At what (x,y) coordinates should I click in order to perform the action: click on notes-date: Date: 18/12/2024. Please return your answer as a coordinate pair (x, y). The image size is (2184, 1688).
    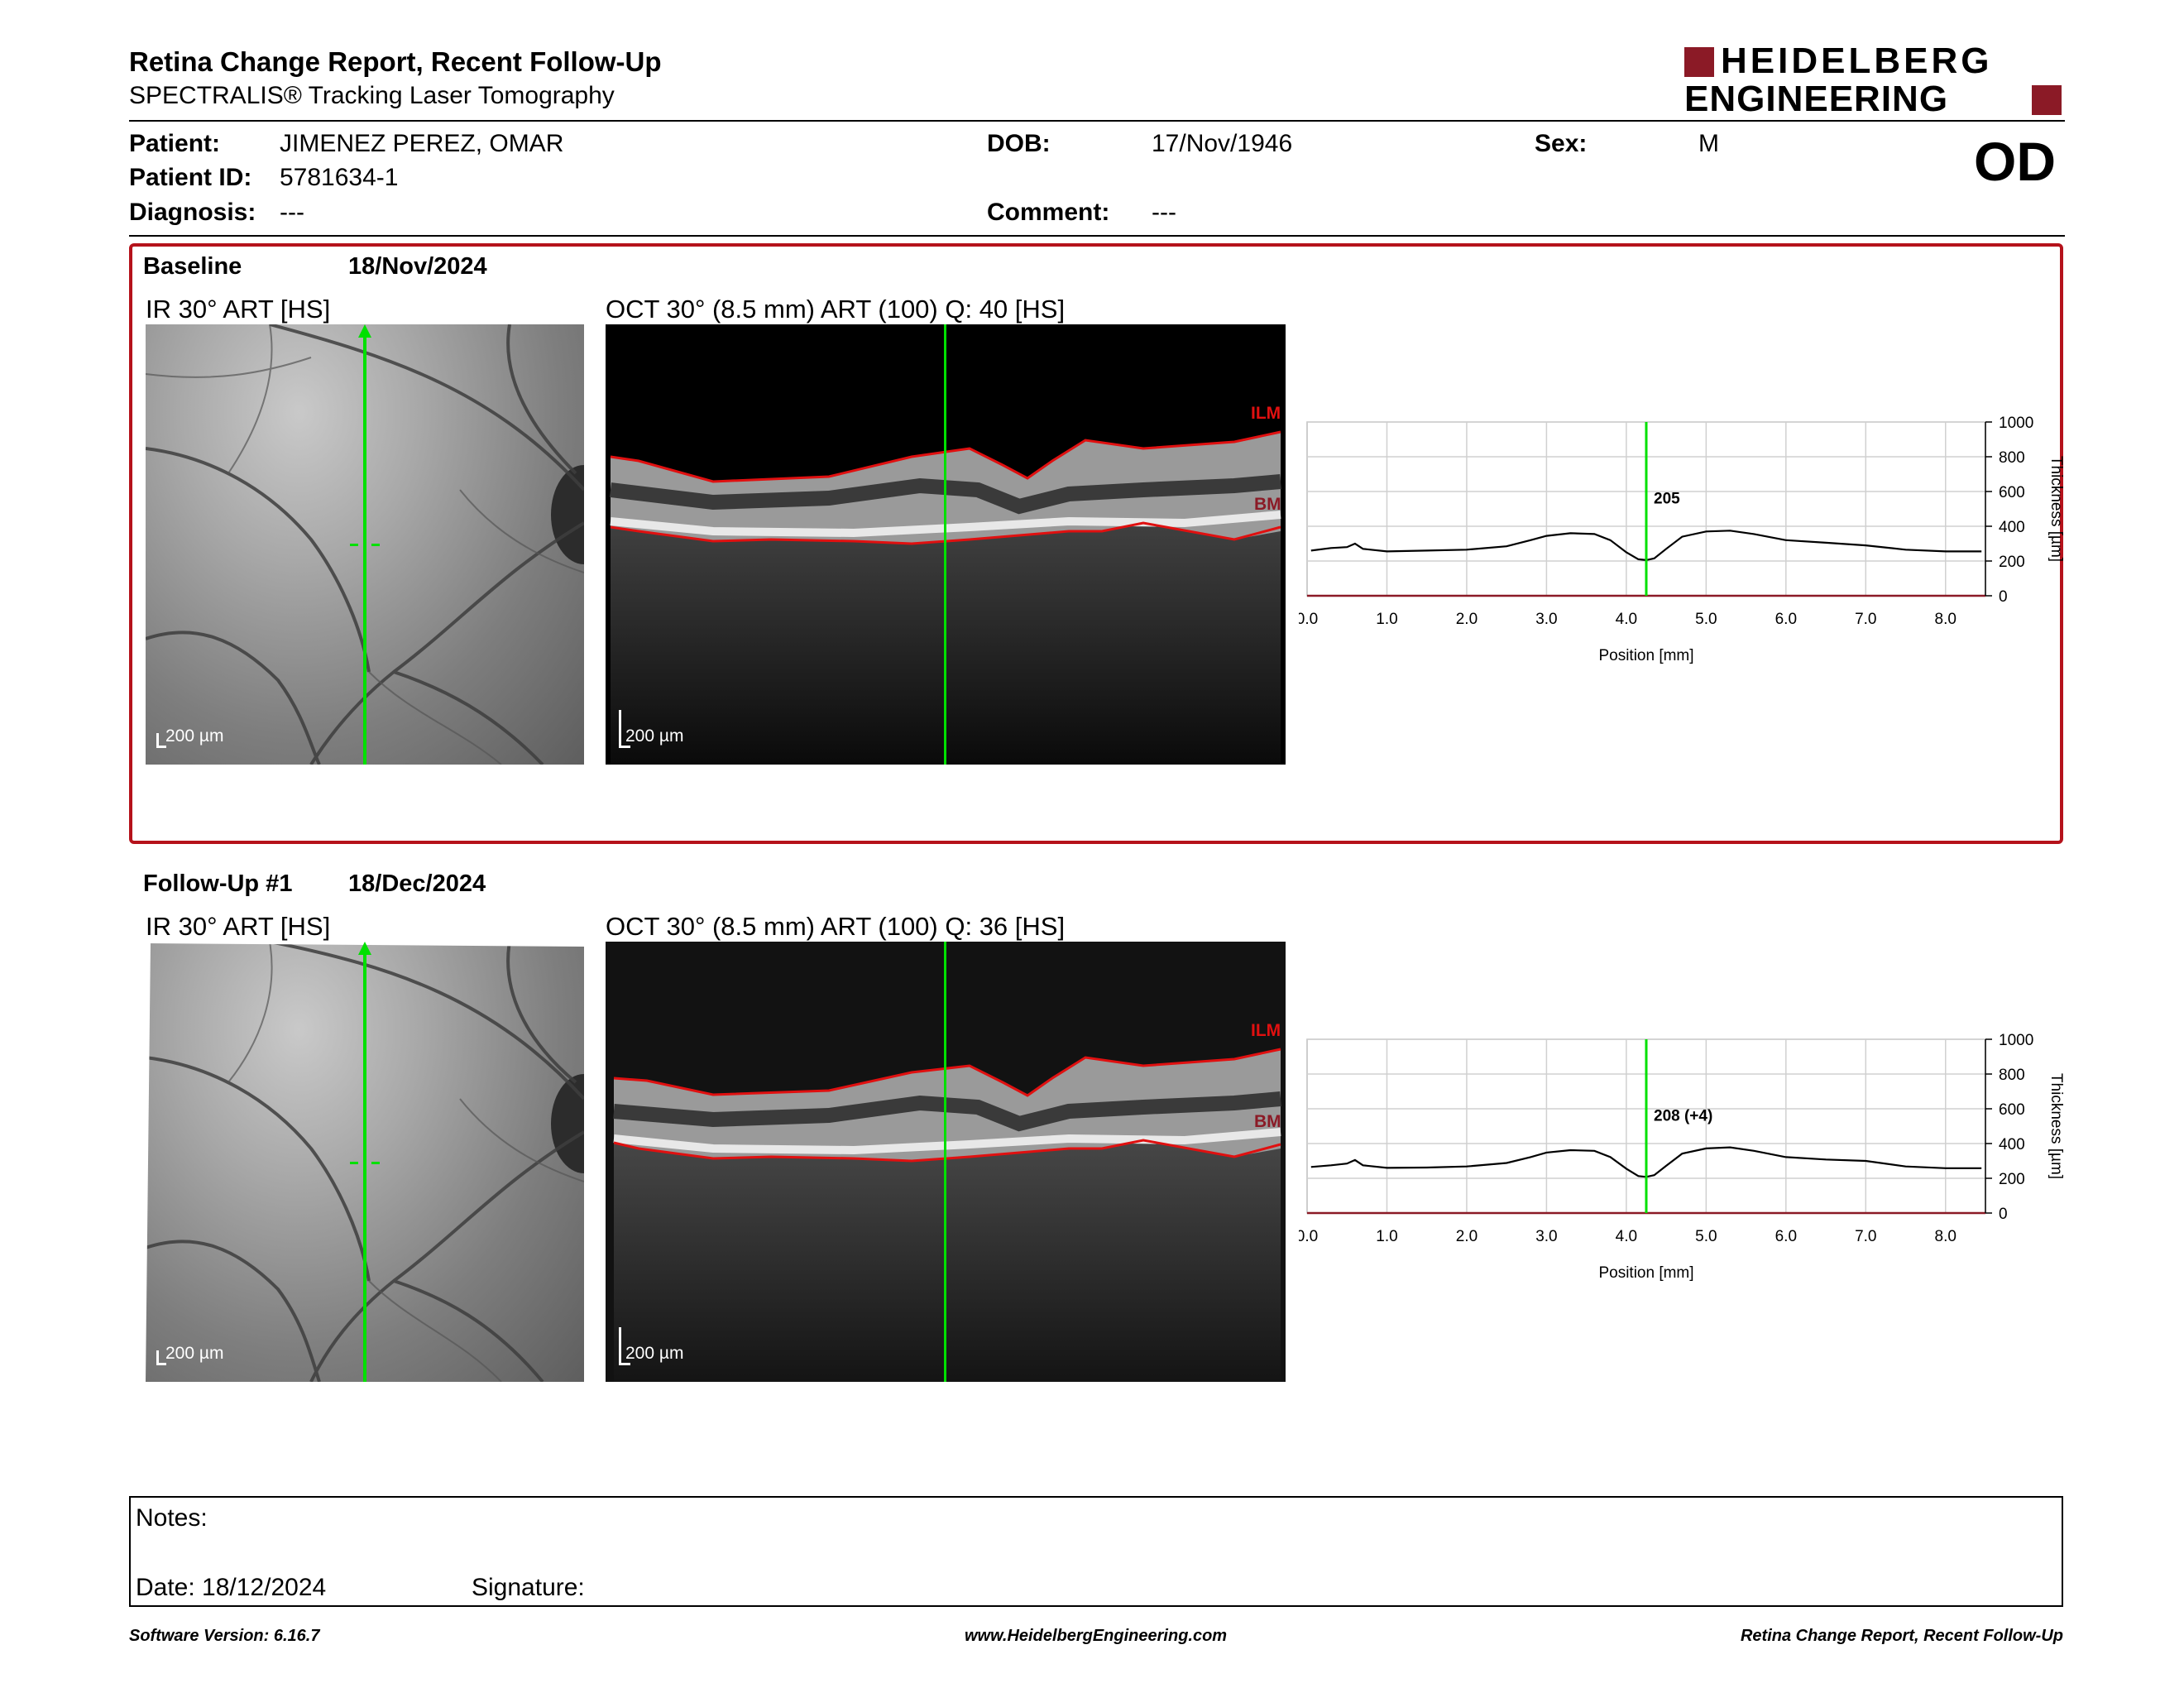
    Looking at the image, I should click on (231, 1587).